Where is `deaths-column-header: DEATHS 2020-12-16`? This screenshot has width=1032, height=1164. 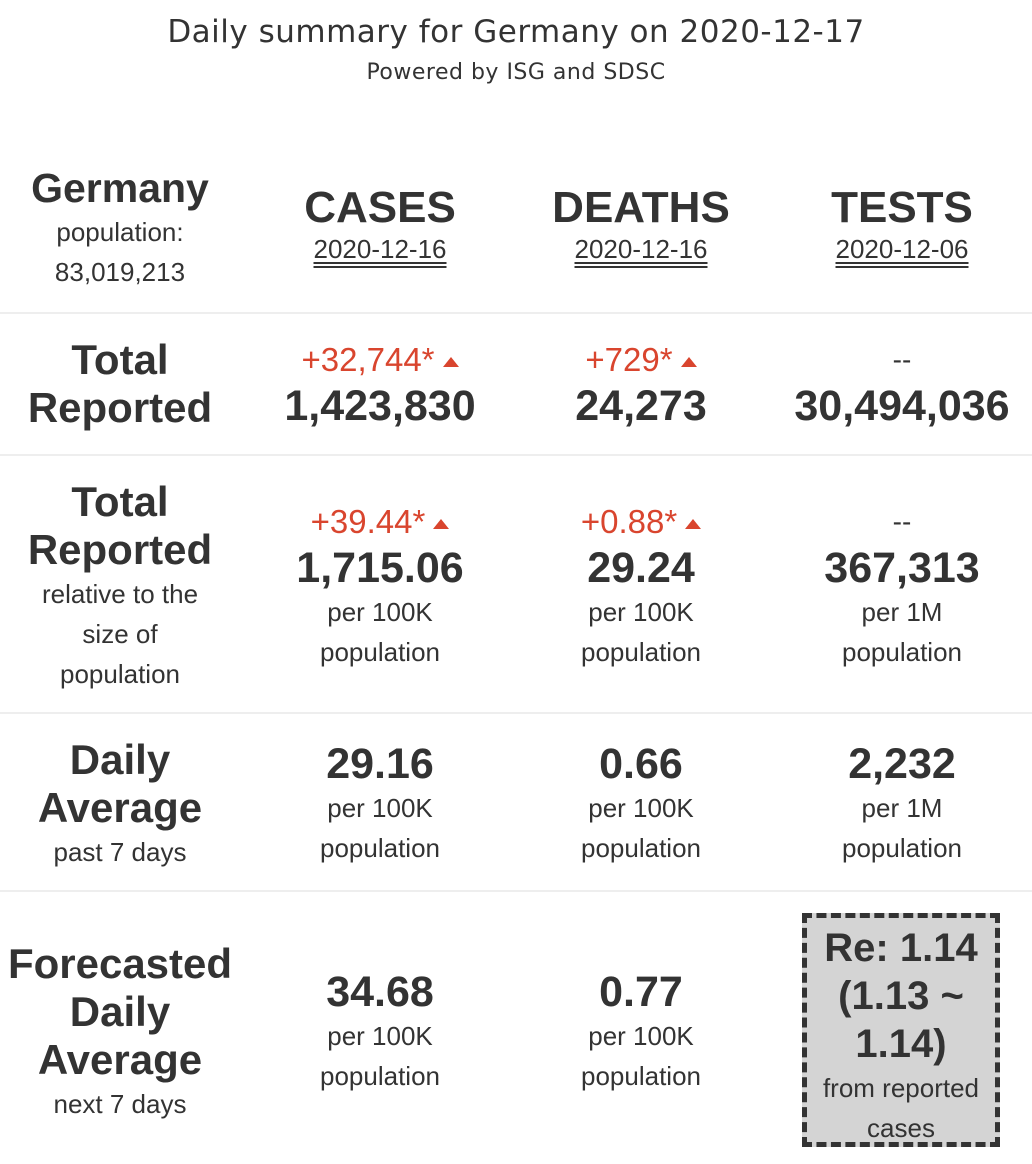 deaths-column-header: DEATHS 2020-12-16 is located at coordinates (641, 225).